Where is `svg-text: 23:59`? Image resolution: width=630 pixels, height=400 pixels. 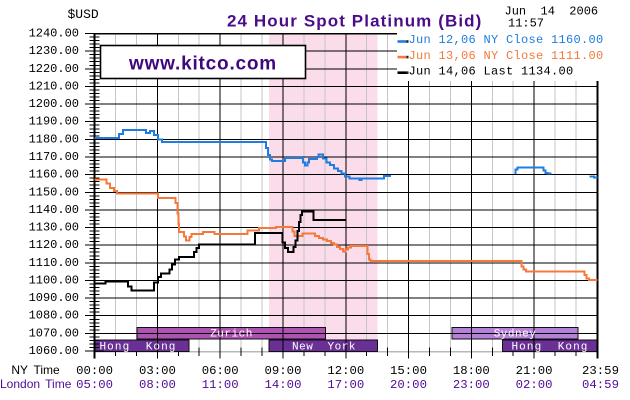 svg-text: 23:59 is located at coordinates (600, 371).